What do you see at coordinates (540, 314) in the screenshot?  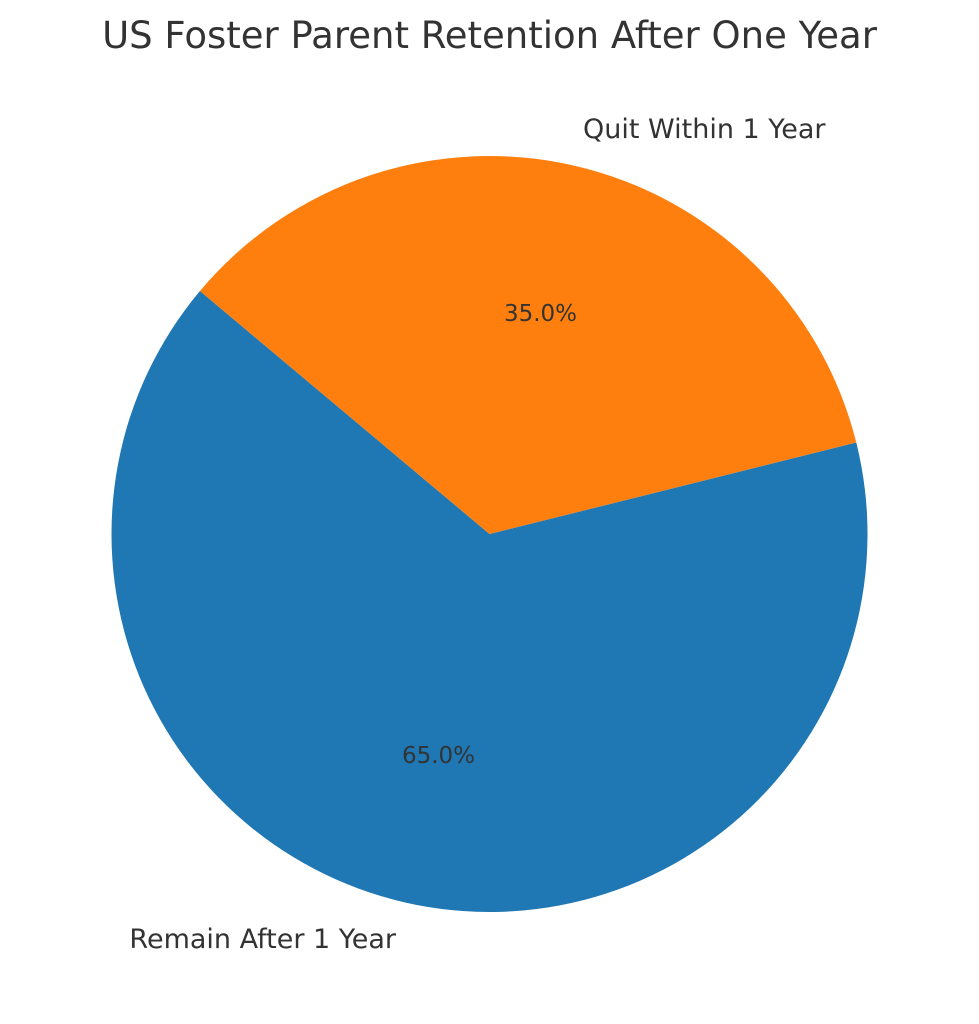 I see `percent-label-quit-within-1-year: 35.0%` at bounding box center [540, 314].